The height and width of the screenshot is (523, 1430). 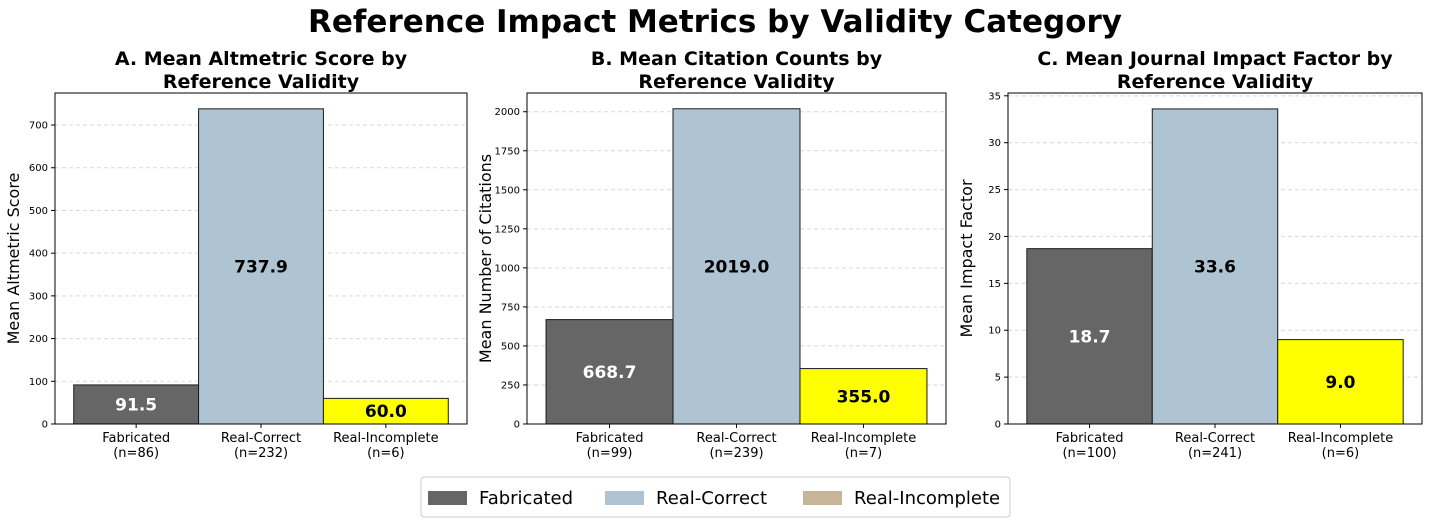 I want to click on bar-value-label: 18.7, so click(x=1090, y=337).